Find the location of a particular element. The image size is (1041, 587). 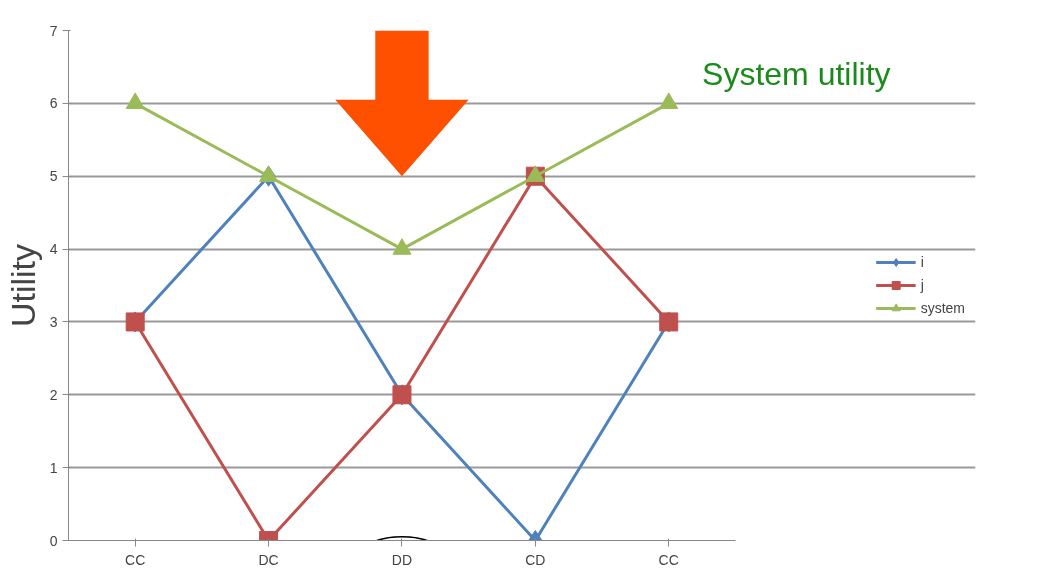

y-tick-label: 6 is located at coordinates (53, 103).